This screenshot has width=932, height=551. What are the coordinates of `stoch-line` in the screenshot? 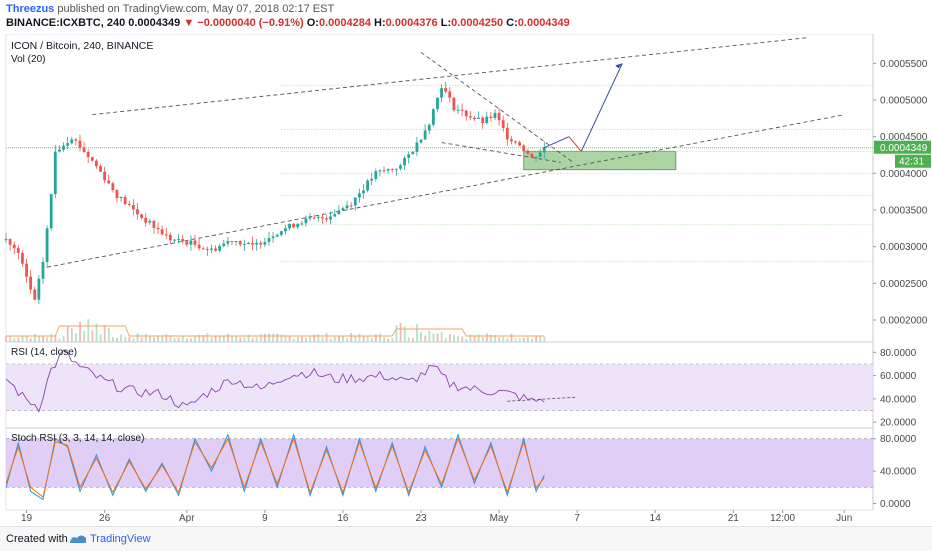 It's located at (275, 466).